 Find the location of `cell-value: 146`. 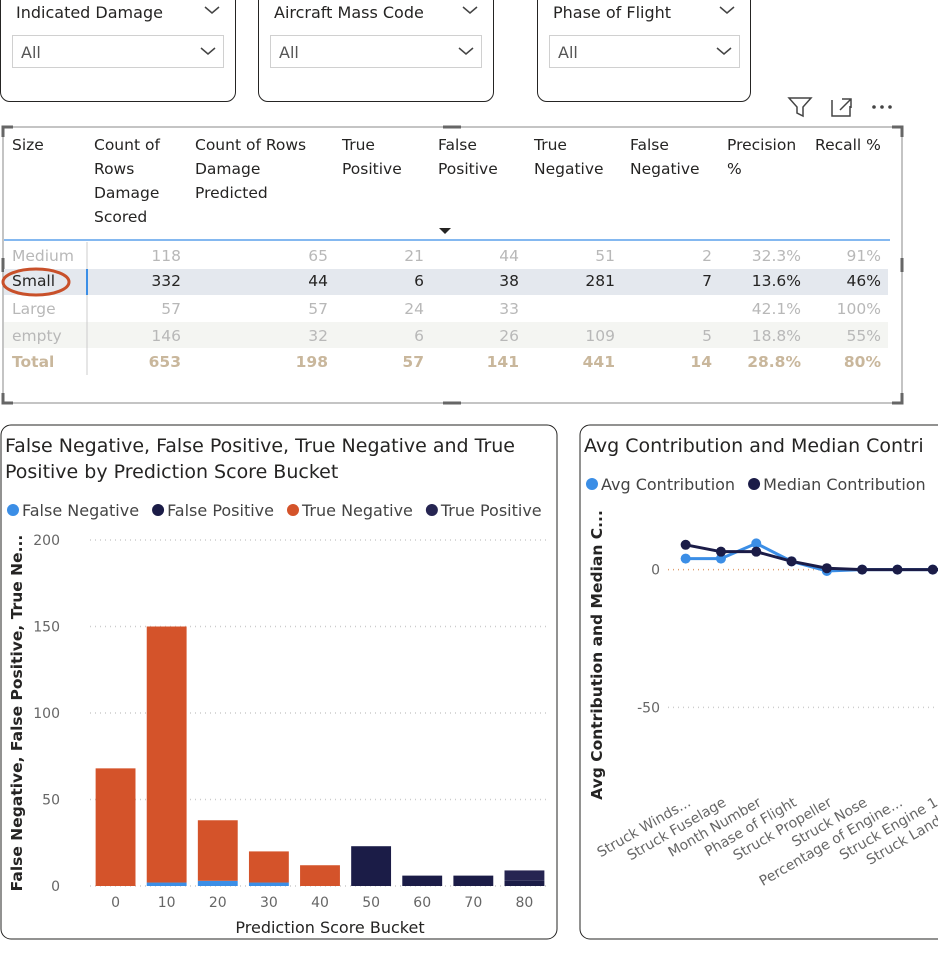

cell-value: 146 is located at coordinates (166, 336).